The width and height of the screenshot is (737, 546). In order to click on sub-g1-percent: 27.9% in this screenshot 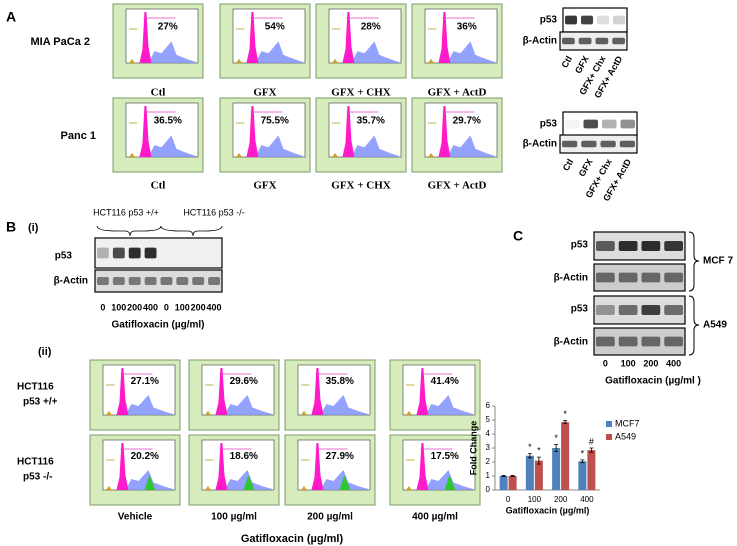, I will do `click(340, 456)`.